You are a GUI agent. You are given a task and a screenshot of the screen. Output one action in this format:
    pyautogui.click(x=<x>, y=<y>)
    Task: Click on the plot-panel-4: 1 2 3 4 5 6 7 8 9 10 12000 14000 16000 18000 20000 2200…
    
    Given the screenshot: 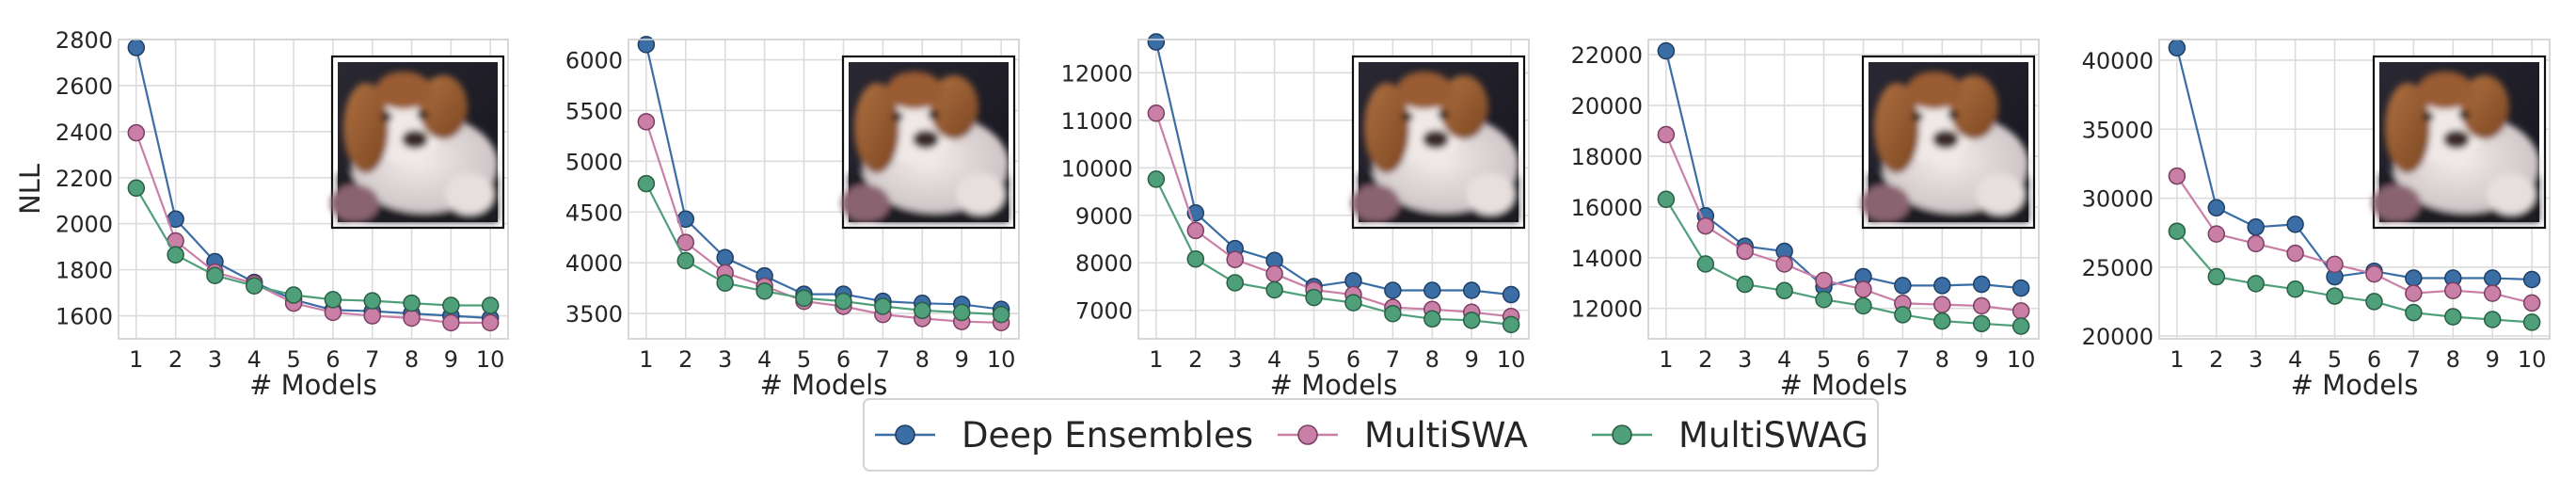 What is the action you would take?
    pyautogui.click(x=1806, y=220)
    